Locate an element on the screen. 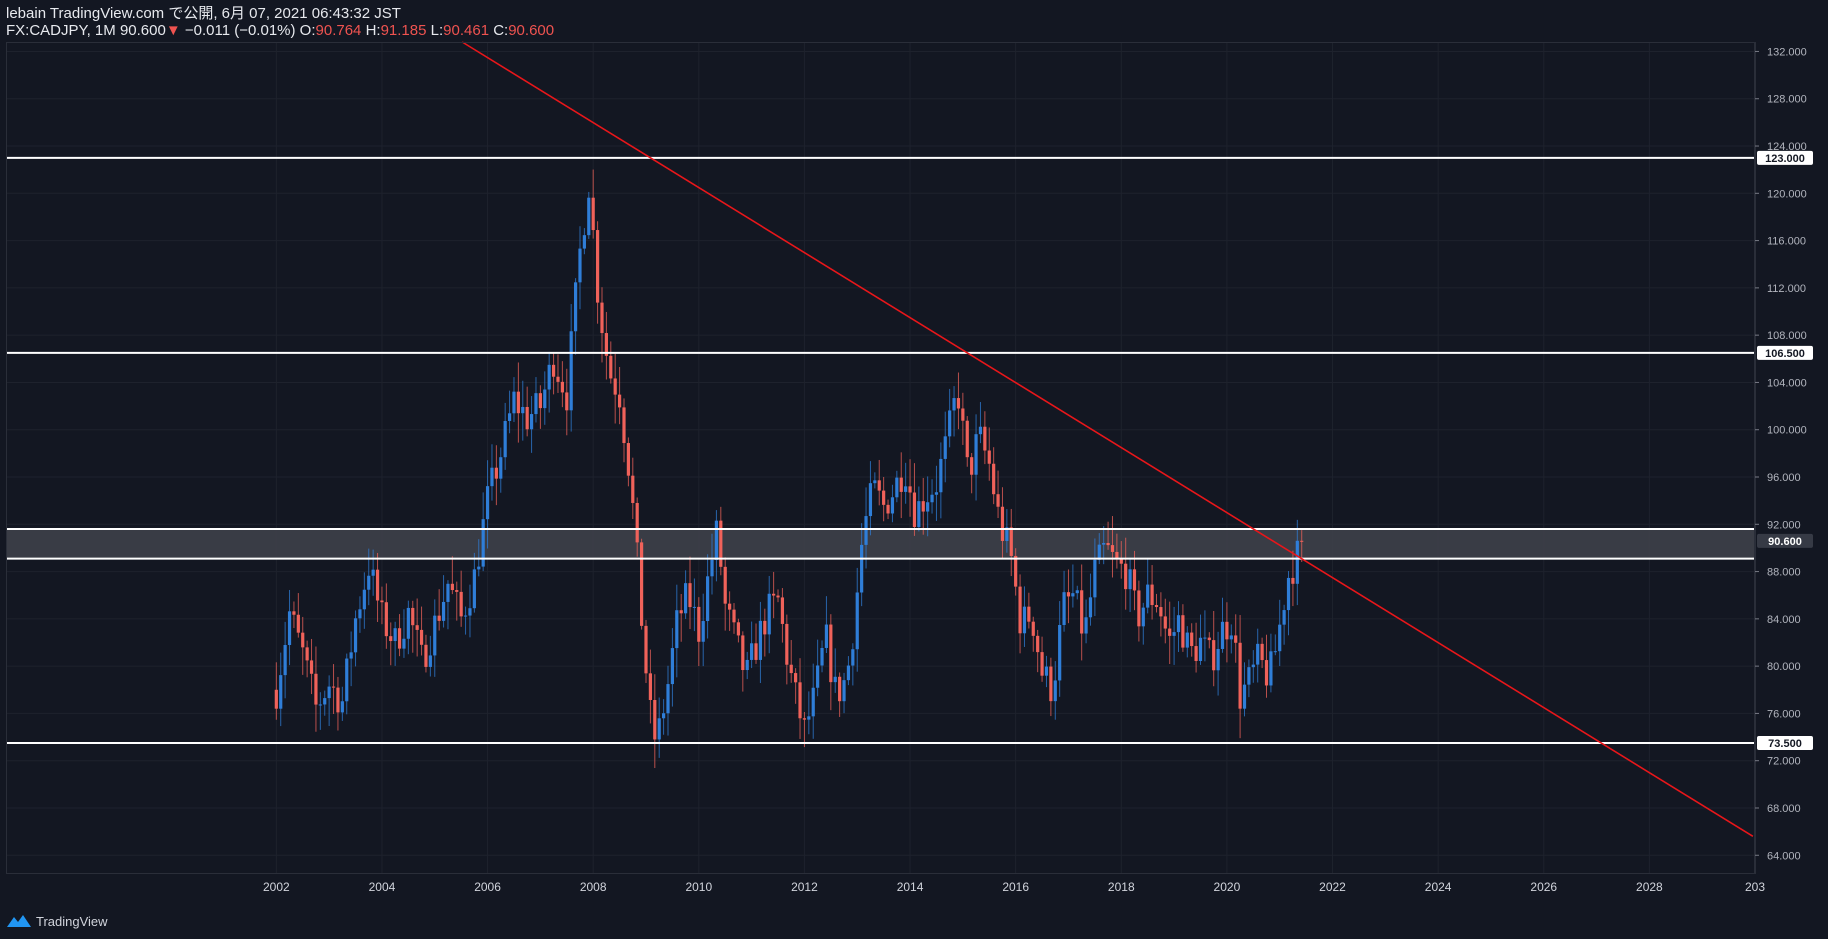 This screenshot has width=1828, height=939. price-tick-label: 116.000 is located at coordinates (1786, 242).